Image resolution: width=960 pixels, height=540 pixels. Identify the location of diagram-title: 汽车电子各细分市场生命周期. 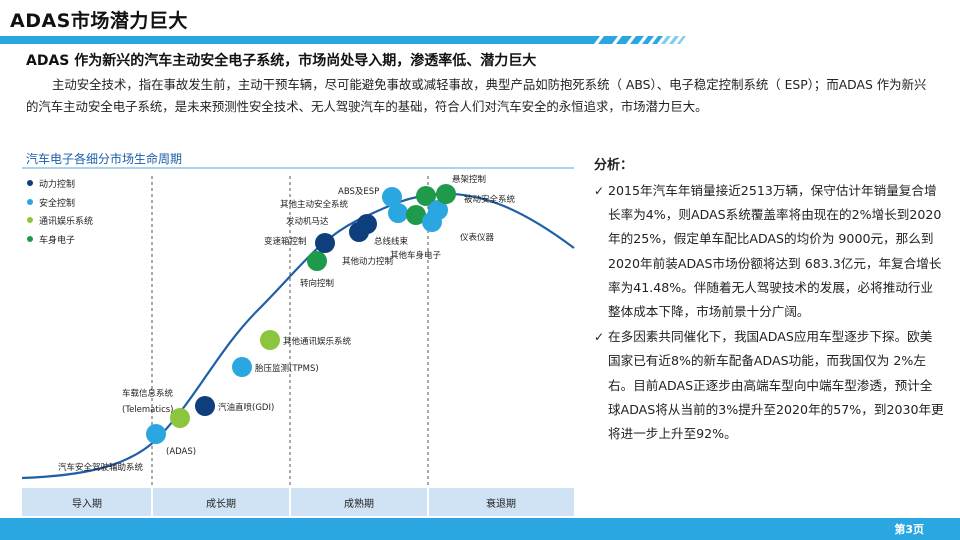
(104, 158).